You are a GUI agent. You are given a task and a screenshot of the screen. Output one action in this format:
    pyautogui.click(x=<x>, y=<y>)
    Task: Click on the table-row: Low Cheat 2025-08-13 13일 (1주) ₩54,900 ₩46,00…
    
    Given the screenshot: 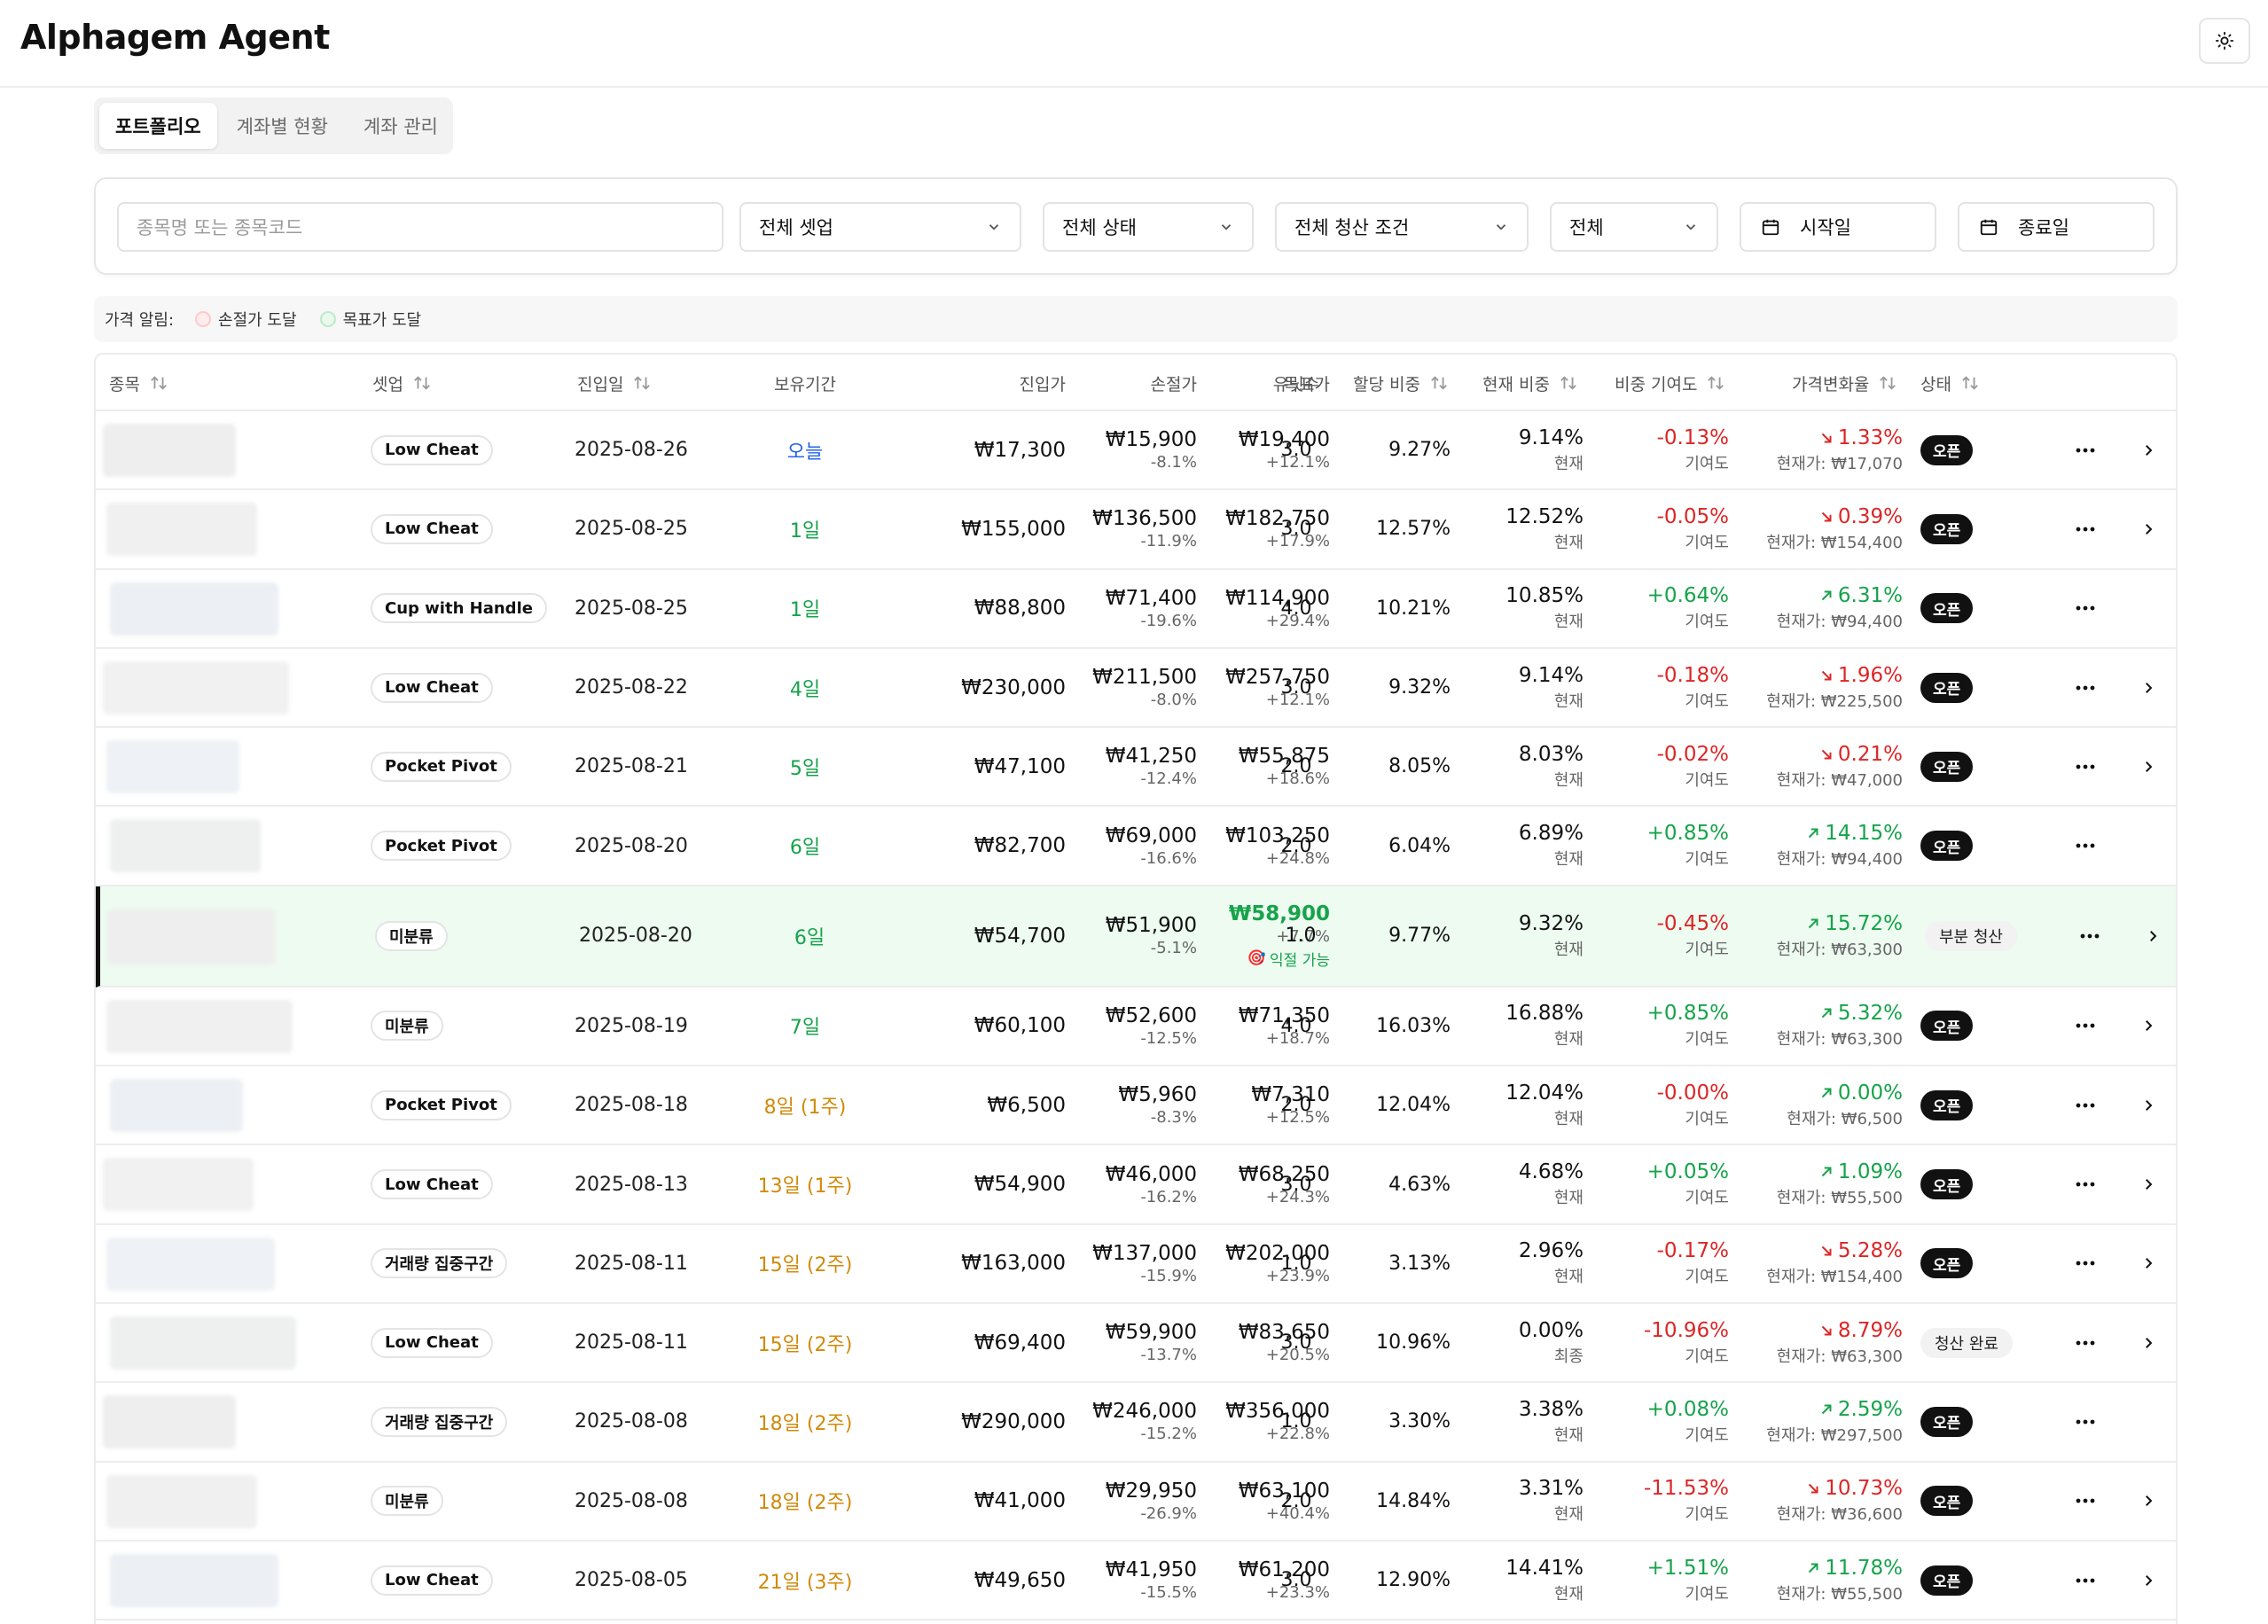 What is the action you would take?
    pyautogui.click(x=1136, y=1185)
    